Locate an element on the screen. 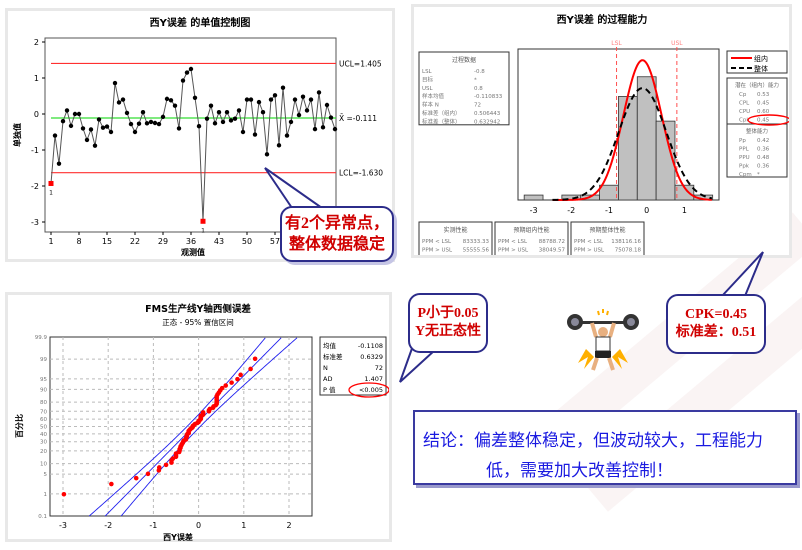 The width and height of the screenshot is (802, 550). cpk-callout-line1: CPK=0.45 is located at coordinates (716, 314).